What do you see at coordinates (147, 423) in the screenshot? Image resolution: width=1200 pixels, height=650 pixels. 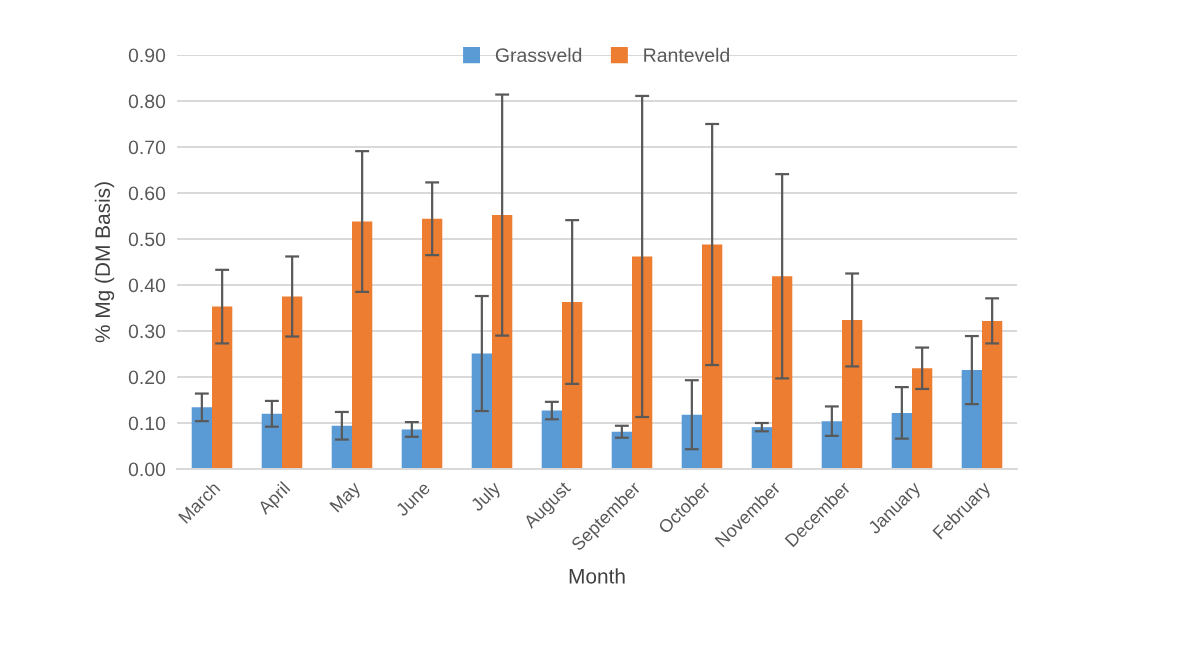 I see `y-tick-label: 0.10` at bounding box center [147, 423].